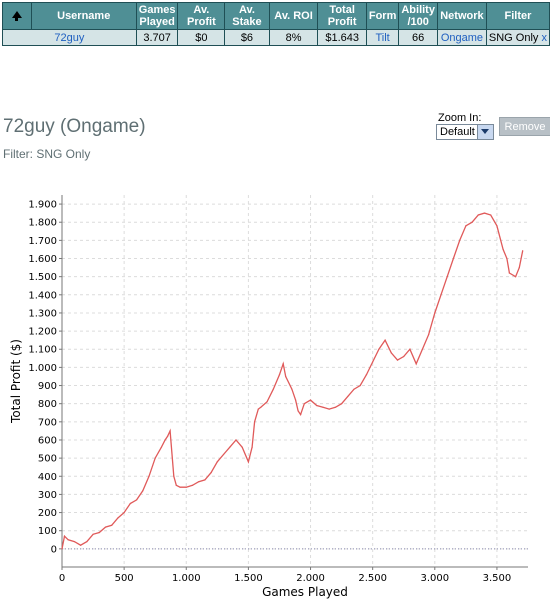 The height and width of the screenshot is (600, 550). Describe the element at coordinates (248, 578) in the screenshot. I see `x-tick-label: 1.500` at that location.